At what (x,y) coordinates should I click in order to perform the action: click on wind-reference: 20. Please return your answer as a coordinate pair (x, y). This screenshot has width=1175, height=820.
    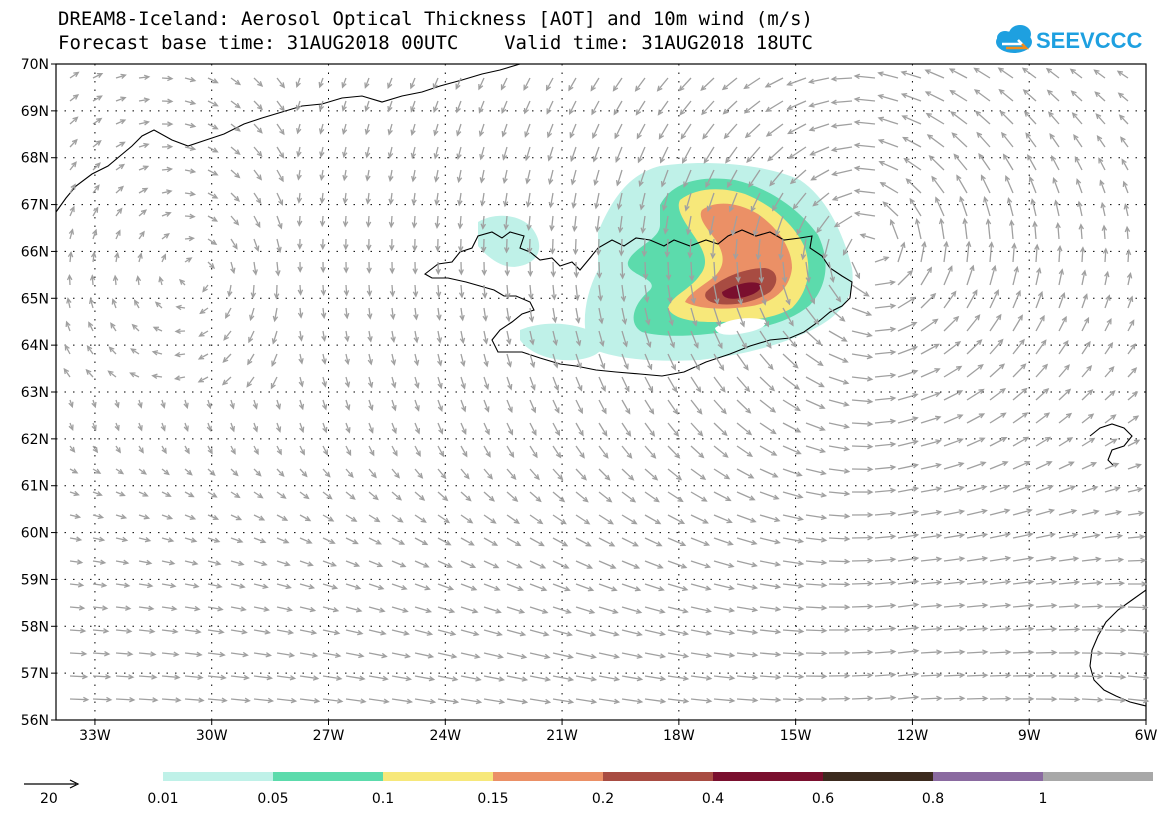
    Looking at the image, I should click on (52, 793).